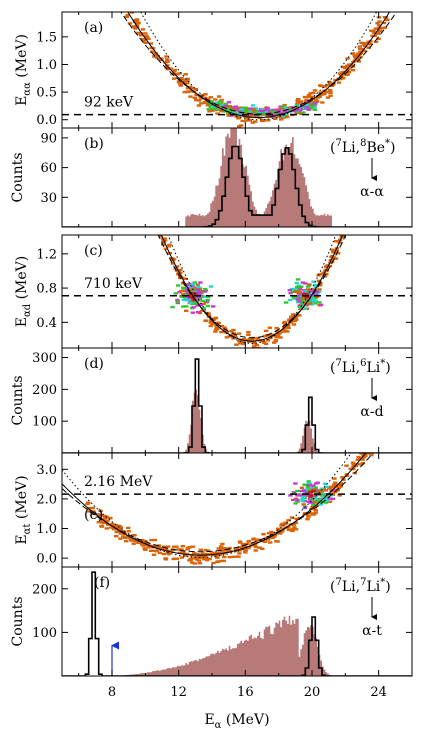 The height and width of the screenshot is (749, 436). What do you see at coordinates (23, 292) in the screenshot?
I see `y-axis-label: Eαd (MeV)` at bounding box center [23, 292].